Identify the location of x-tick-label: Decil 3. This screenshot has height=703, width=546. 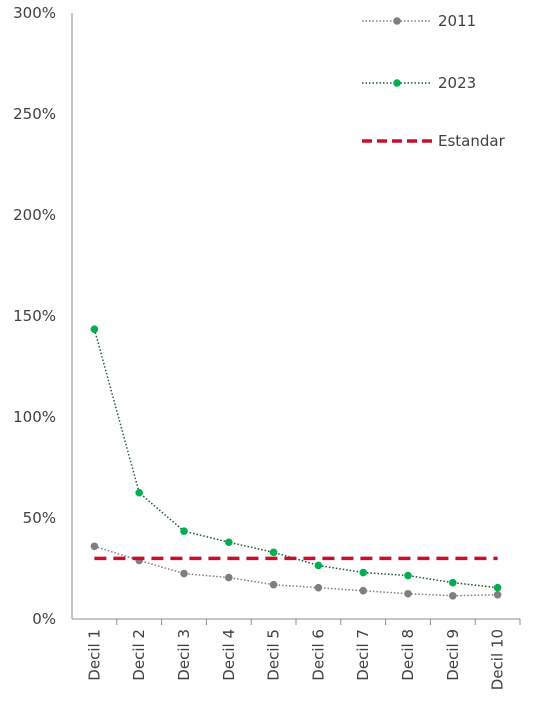
(184, 655).